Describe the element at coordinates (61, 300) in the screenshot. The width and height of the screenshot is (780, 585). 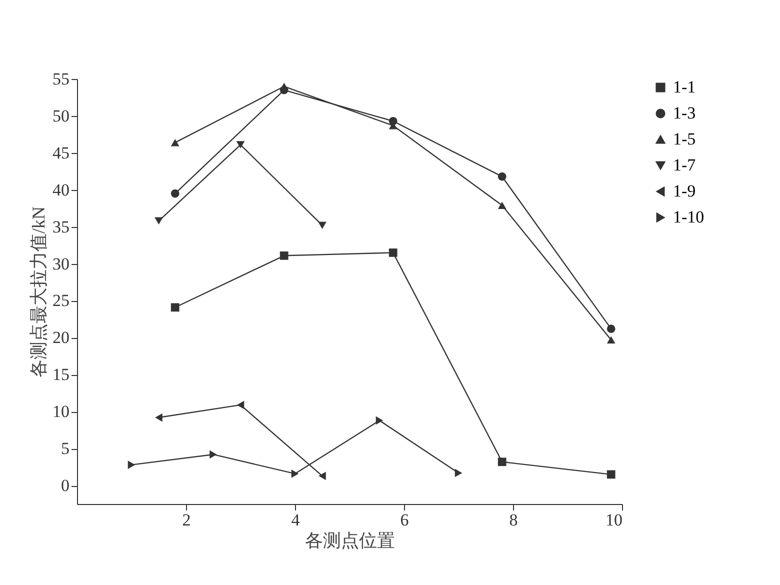
I see `y-tick-label: 25` at that location.